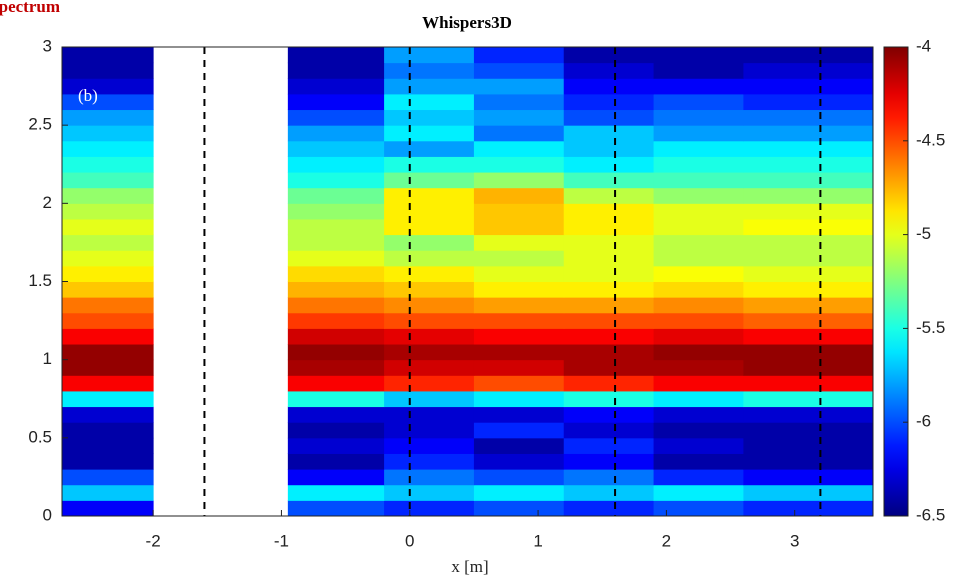  Describe the element at coordinates (47, 202) in the screenshot. I see `y-tick-label: 2` at that location.